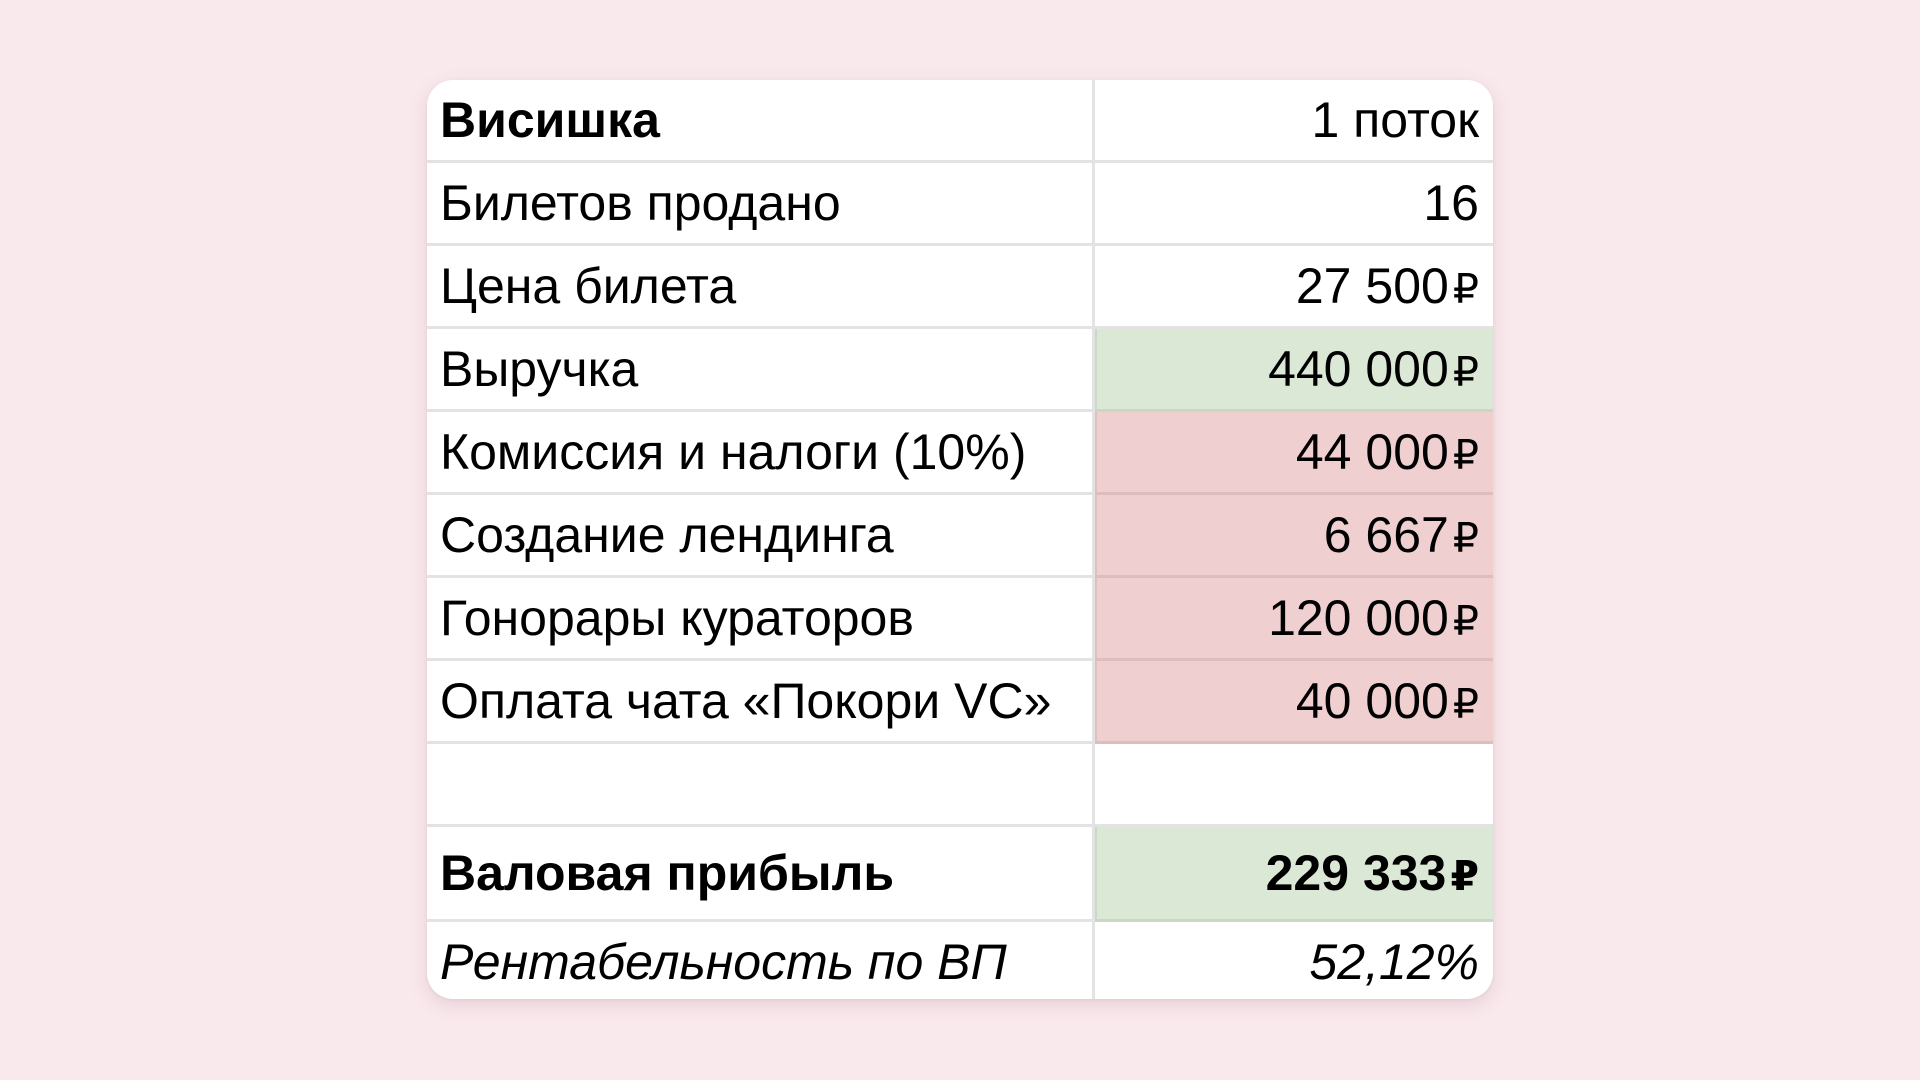 The width and height of the screenshot is (1920, 1080). What do you see at coordinates (1293, 121) in the screenshot?
I see `stream-cell: 1 поток` at bounding box center [1293, 121].